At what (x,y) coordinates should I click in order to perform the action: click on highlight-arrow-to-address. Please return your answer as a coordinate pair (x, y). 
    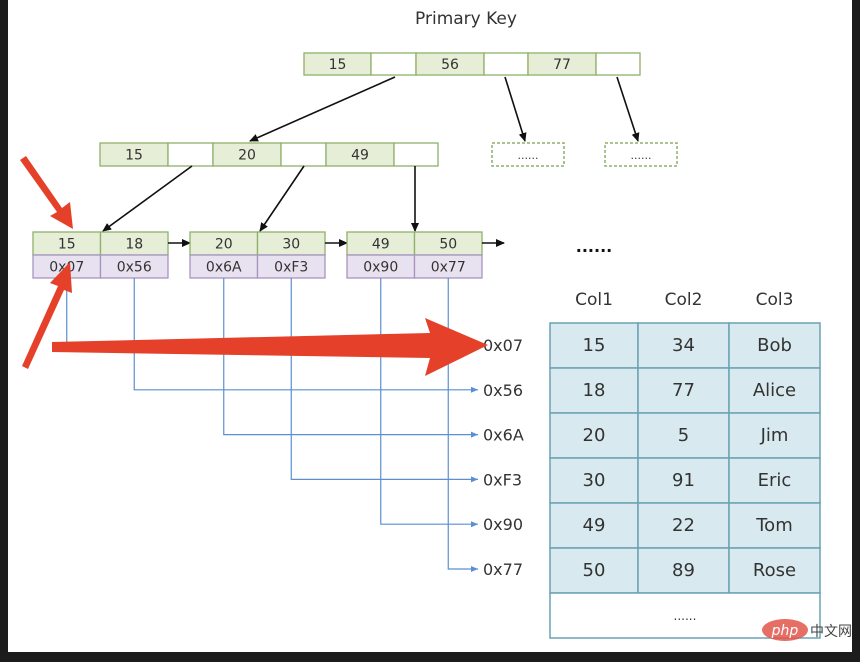
    Looking at the image, I should click on (47, 315).